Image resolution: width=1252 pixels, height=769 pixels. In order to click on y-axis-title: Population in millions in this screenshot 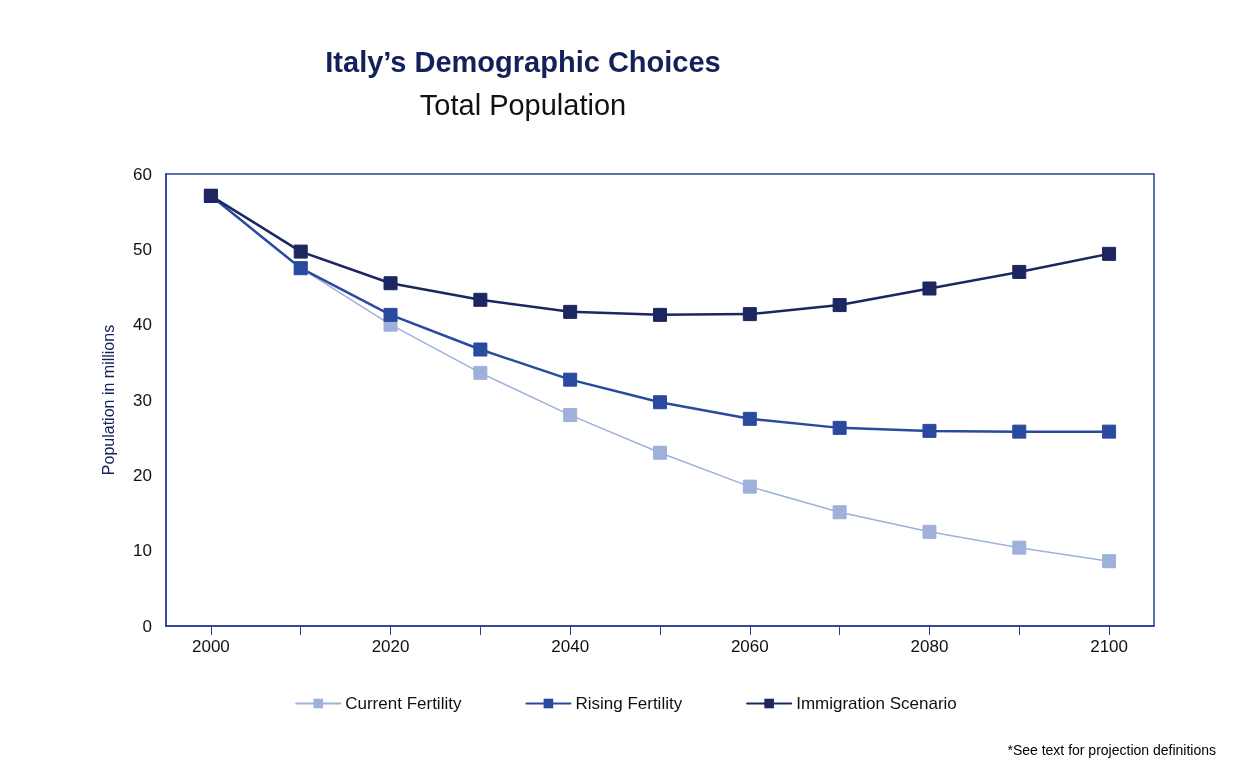, I will do `click(108, 400)`.